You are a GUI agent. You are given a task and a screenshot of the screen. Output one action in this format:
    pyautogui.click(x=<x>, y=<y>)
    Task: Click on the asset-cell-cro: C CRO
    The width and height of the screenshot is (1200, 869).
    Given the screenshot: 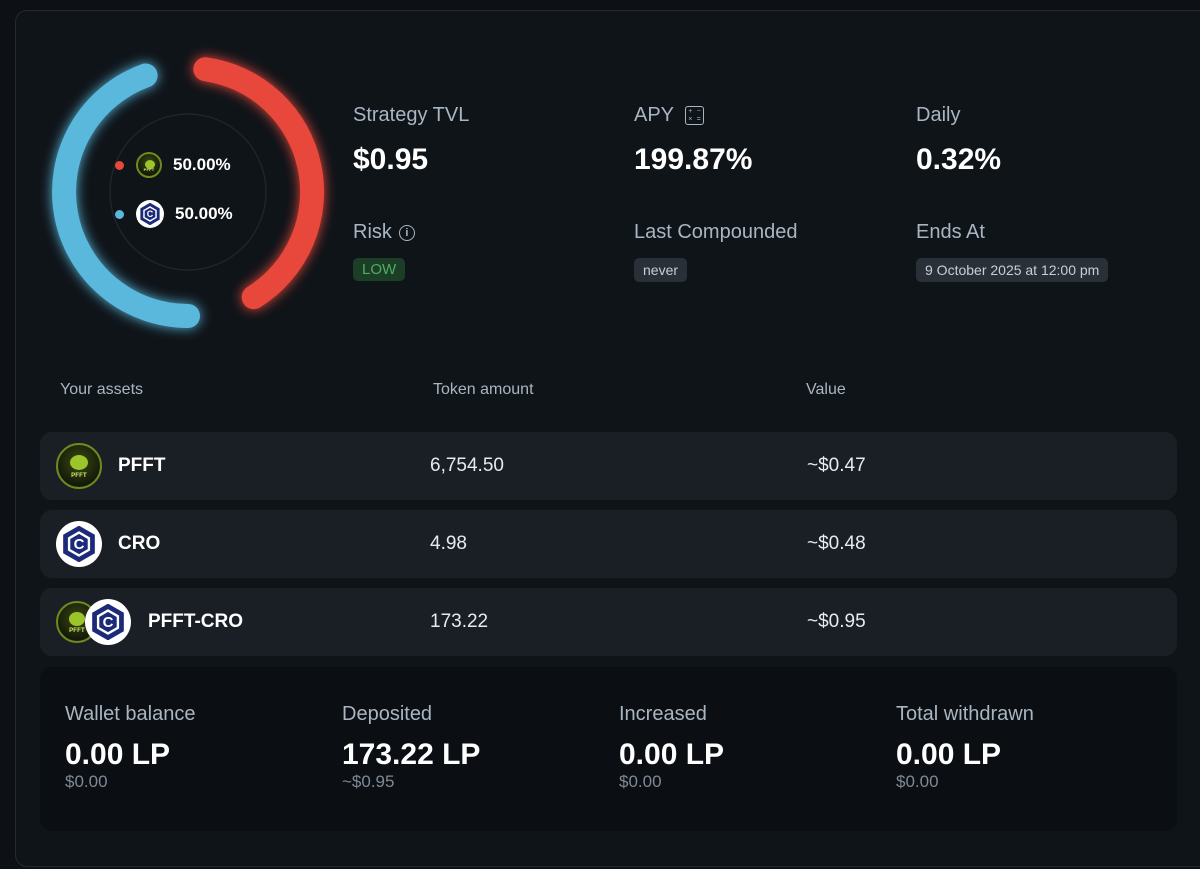 What is the action you would take?
    pyautogui.click(x=108, y=544)
    